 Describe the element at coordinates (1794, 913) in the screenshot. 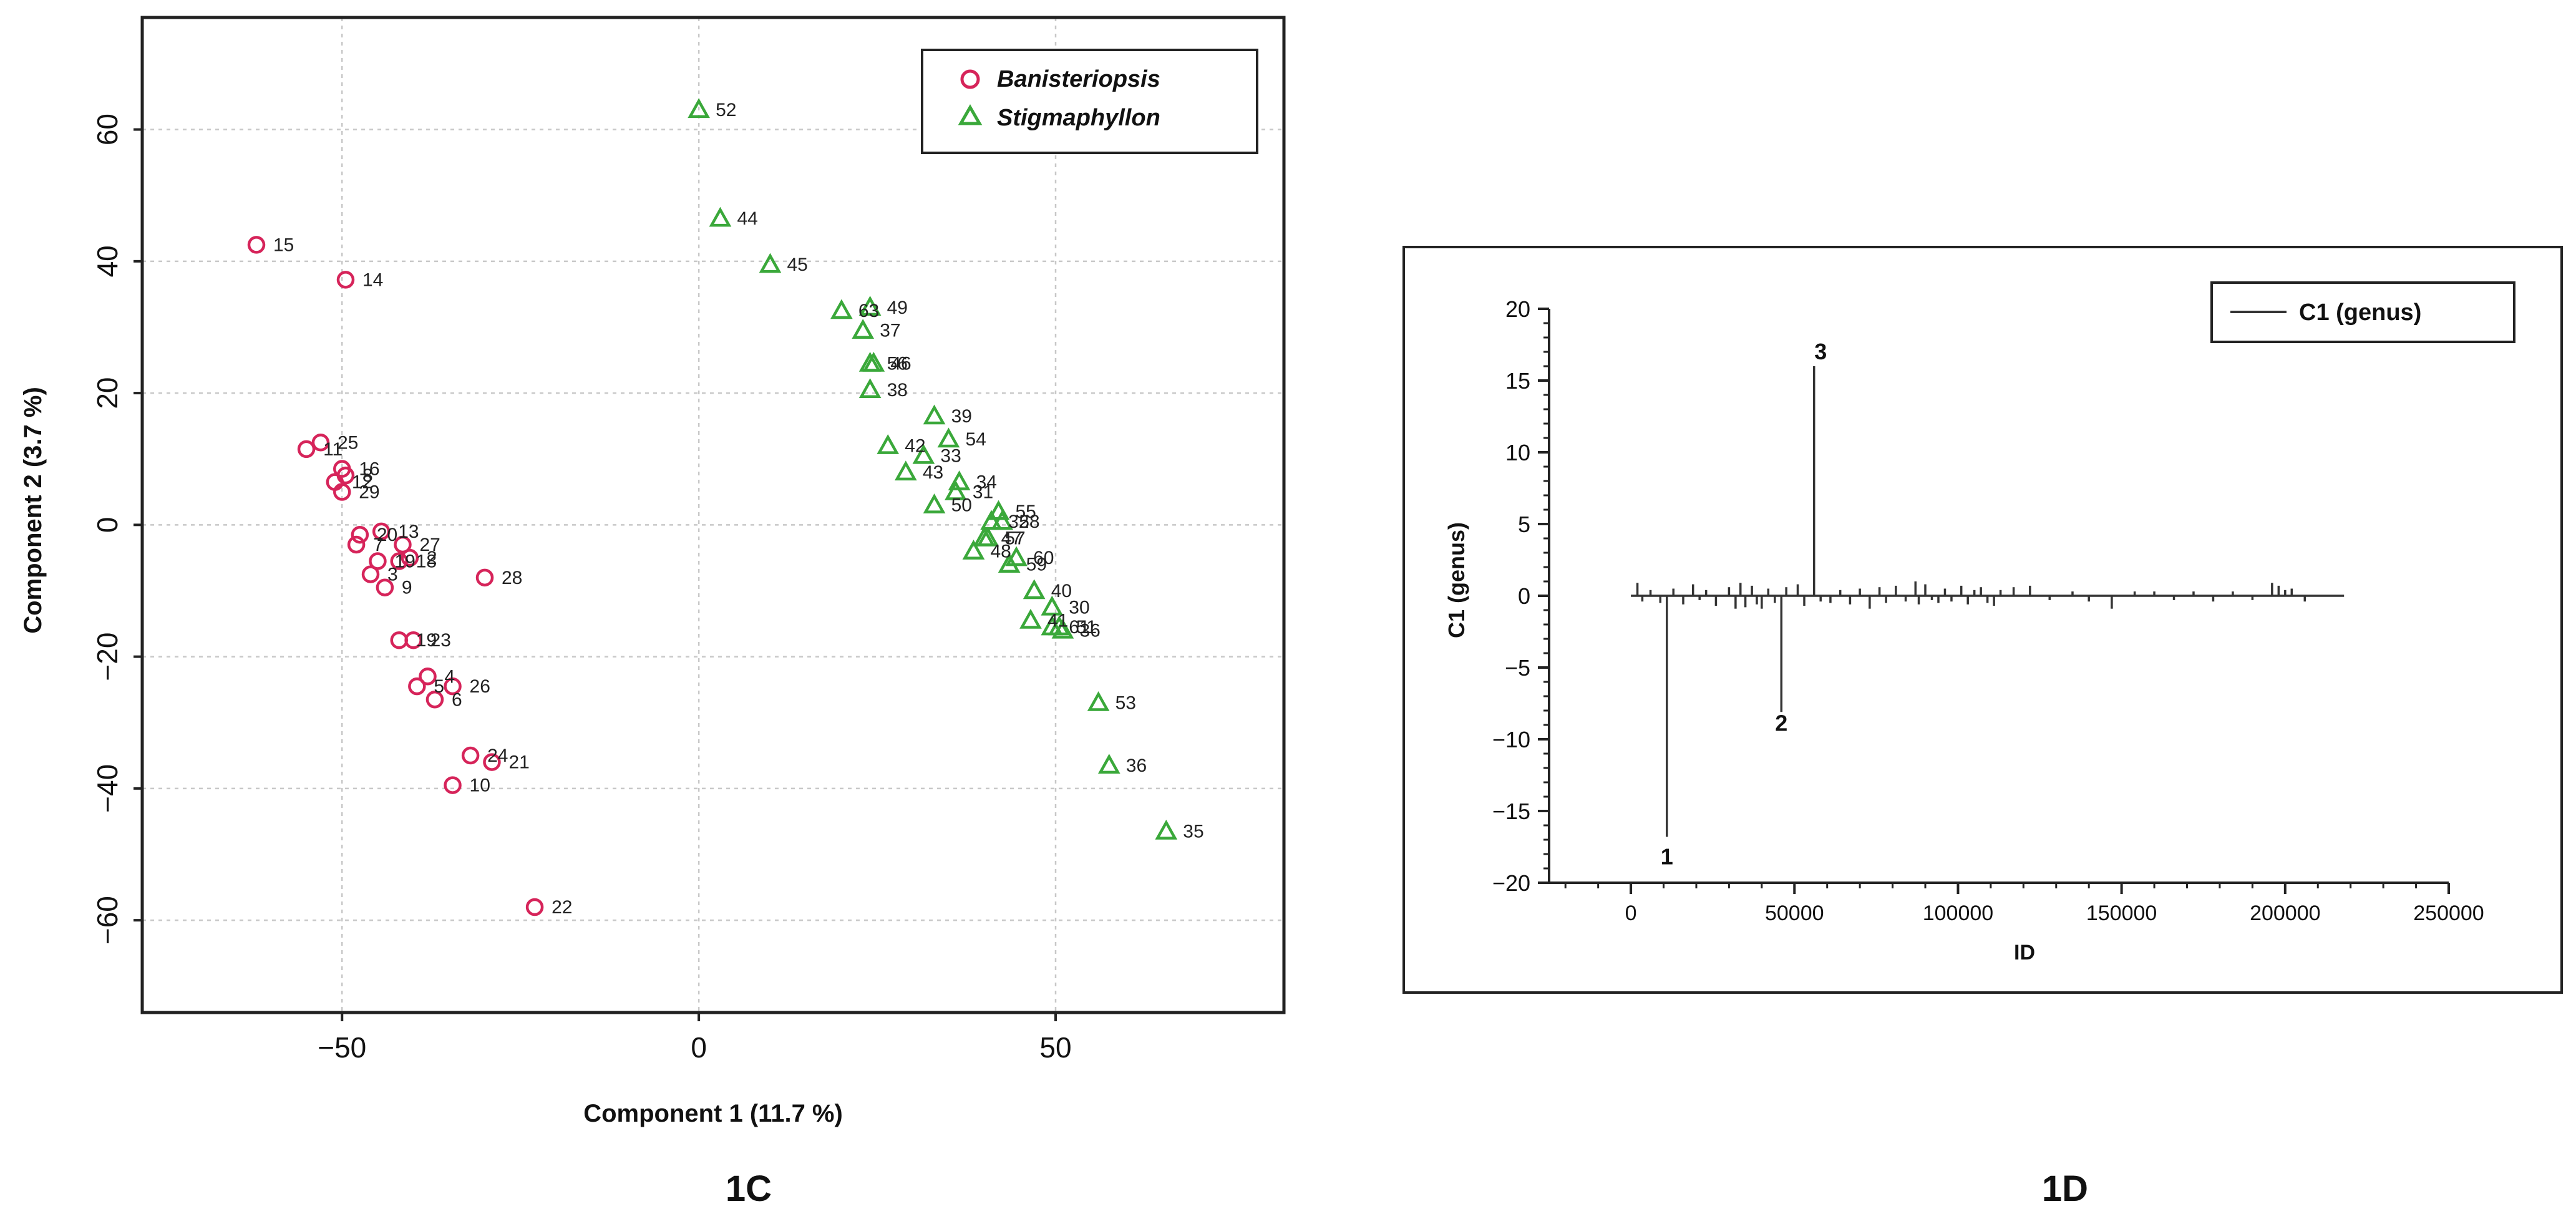

I see `stem-x-tick-label: 50000` at that location.